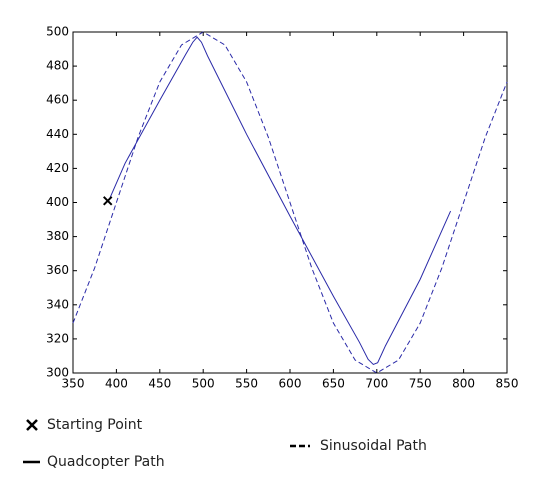 This screenshot has width=560, height=498. Describe the element at coordinates (376, 384) in the screenshot. I see `x-tick-label: 700` at that location.